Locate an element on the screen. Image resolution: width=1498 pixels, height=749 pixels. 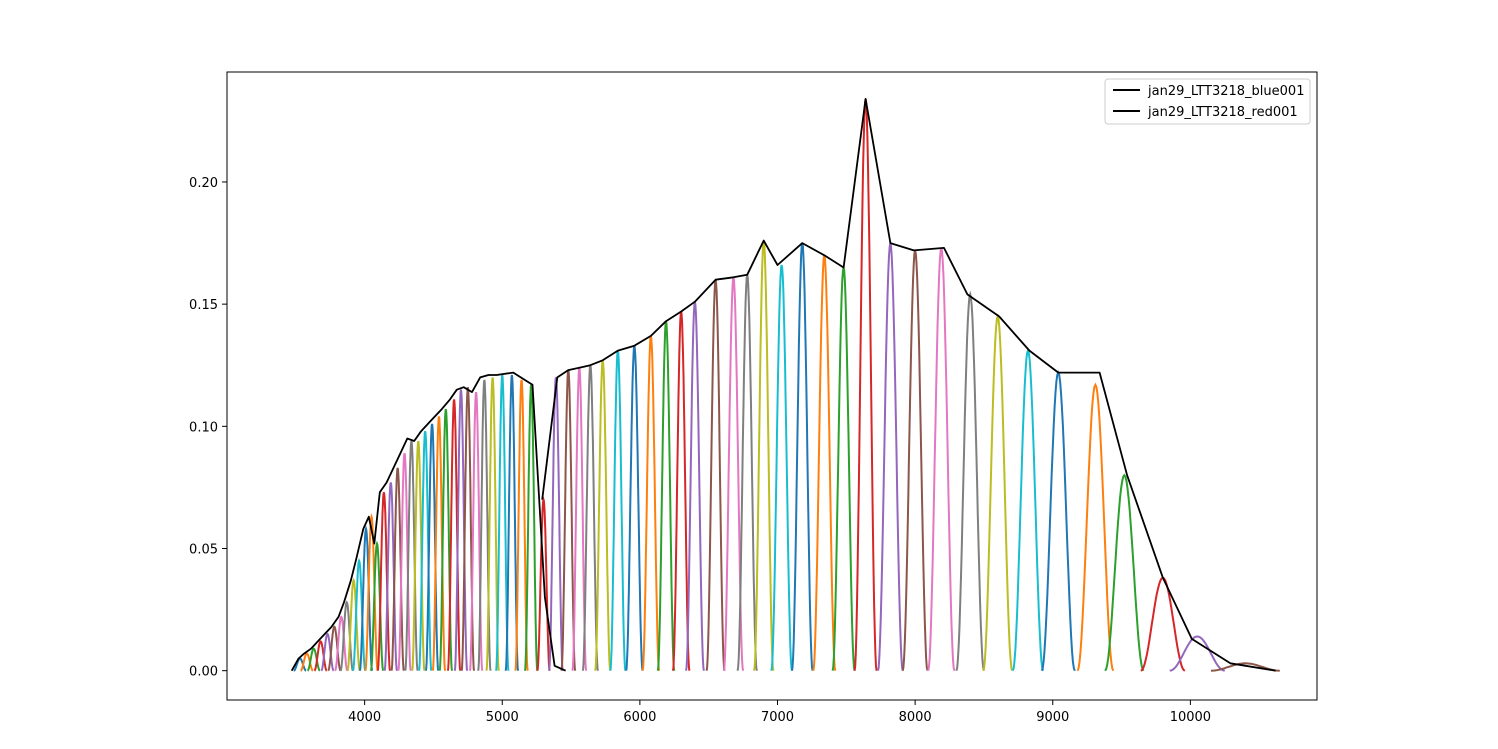
y-tick-label-0.10: 0.10 is located at coordinates (203, 427).